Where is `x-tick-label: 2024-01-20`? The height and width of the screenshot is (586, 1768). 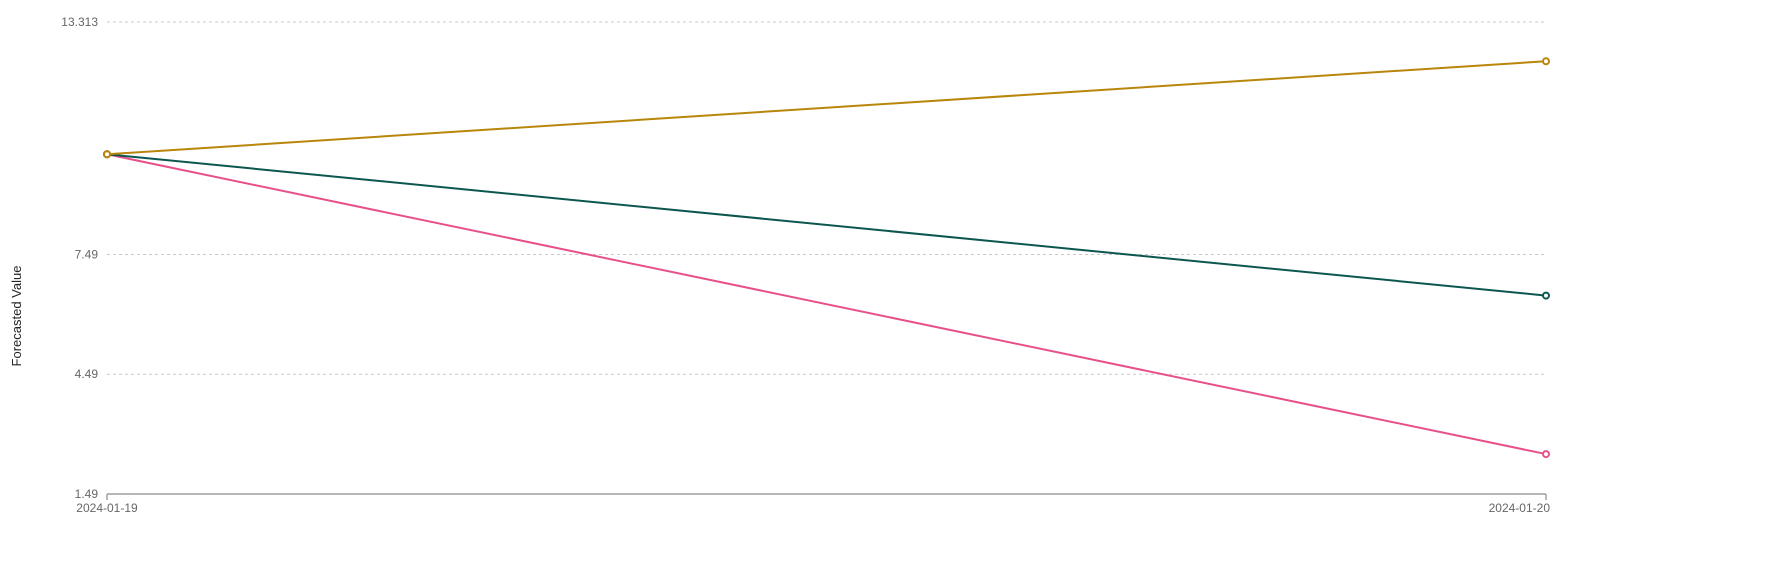
x-tick-label: 2024-01-20 is located at coordinates (1520, 508).